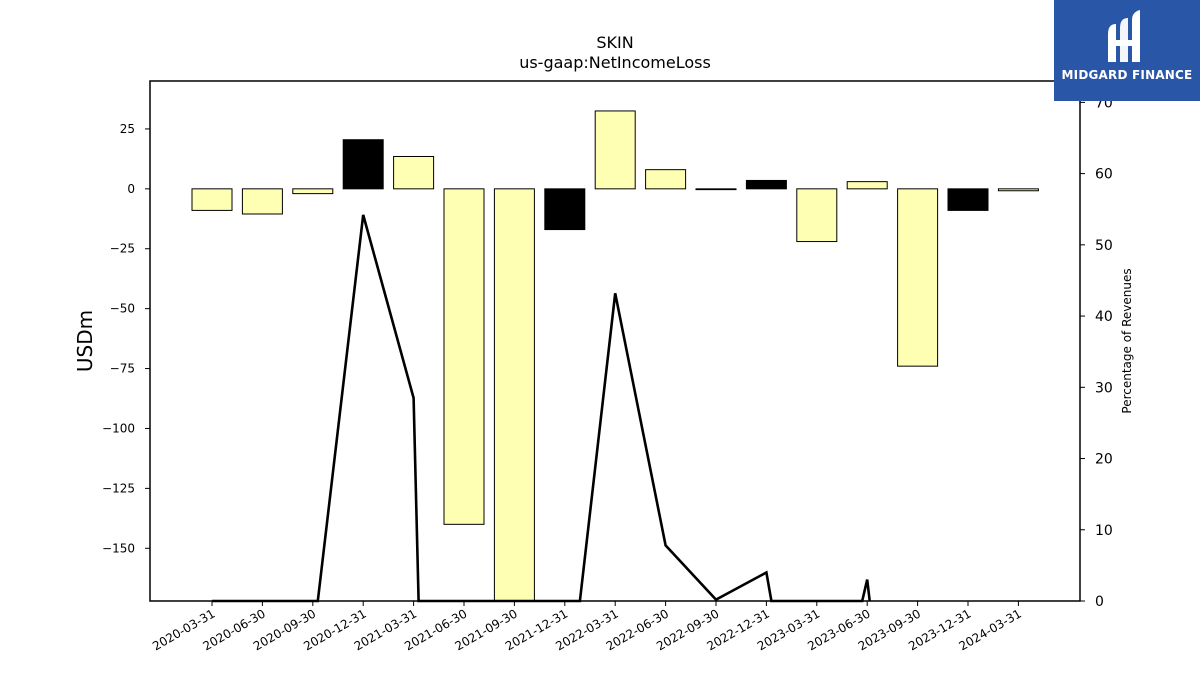  What do you see at coordinates (1099, 602) in the screenshot?
I see `y2-tick-label: 0` at bounding box center [1099, 602].